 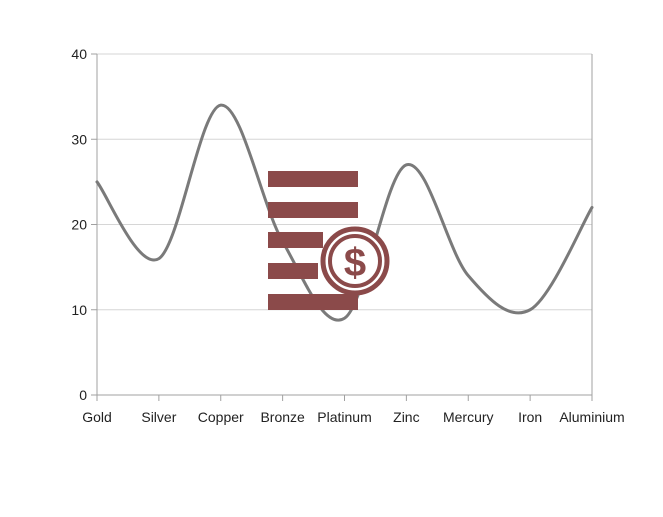 I want to click on y-tick-label: 20, so click(x=79, y=225).